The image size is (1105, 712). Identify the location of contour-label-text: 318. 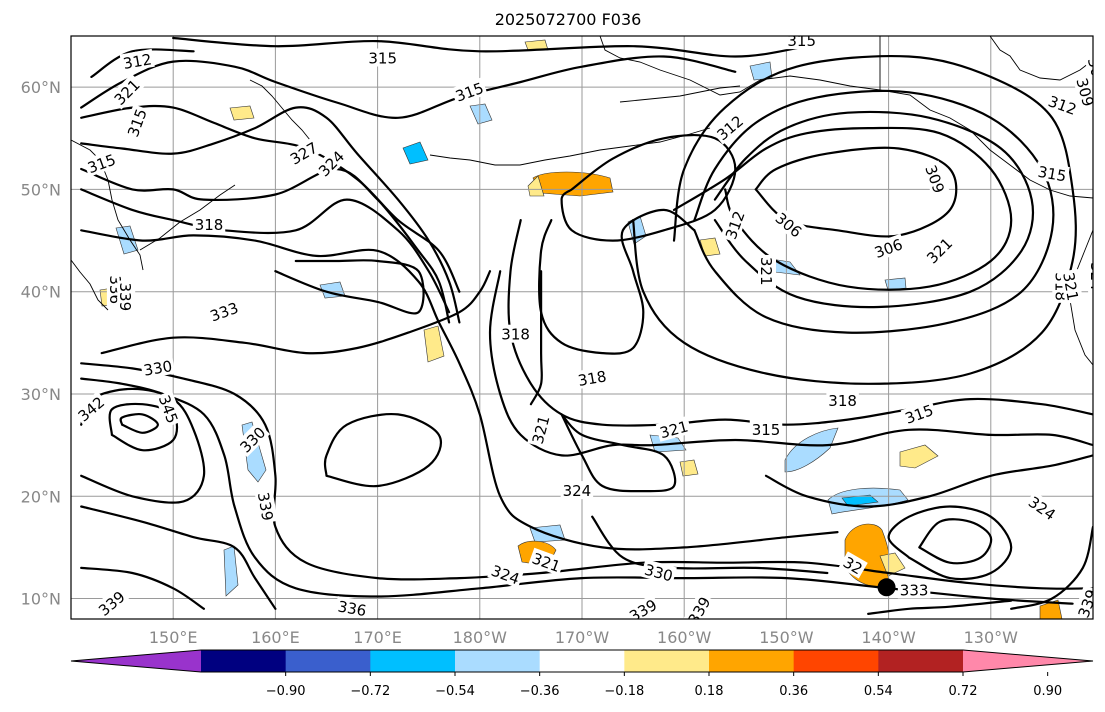
(842, 401).